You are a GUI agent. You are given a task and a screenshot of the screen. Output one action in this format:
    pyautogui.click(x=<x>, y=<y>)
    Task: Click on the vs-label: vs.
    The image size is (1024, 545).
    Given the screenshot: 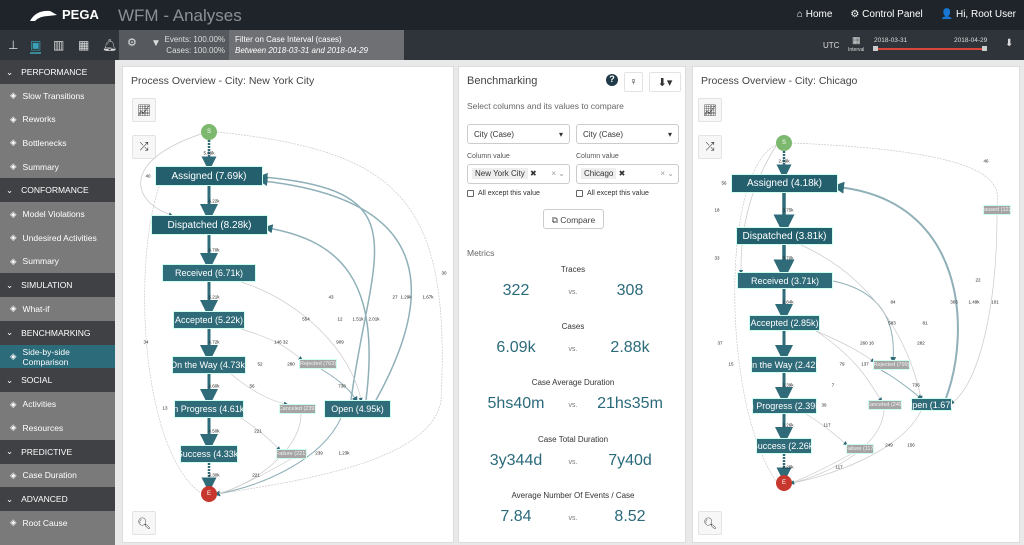 What is the action you would take?
    pyautogui.click(x=573, y=292)
    